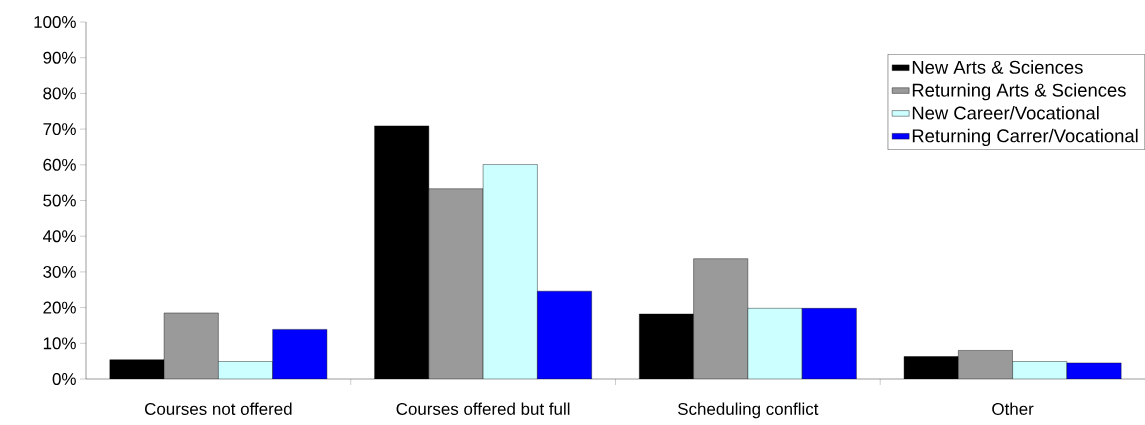 This screenshot has width=1145, height=425. What do you see at coordinates (483, 408) in the screenshot?
I see `x-tick-label: Courses offered but full` at bounding box center [483, 408].